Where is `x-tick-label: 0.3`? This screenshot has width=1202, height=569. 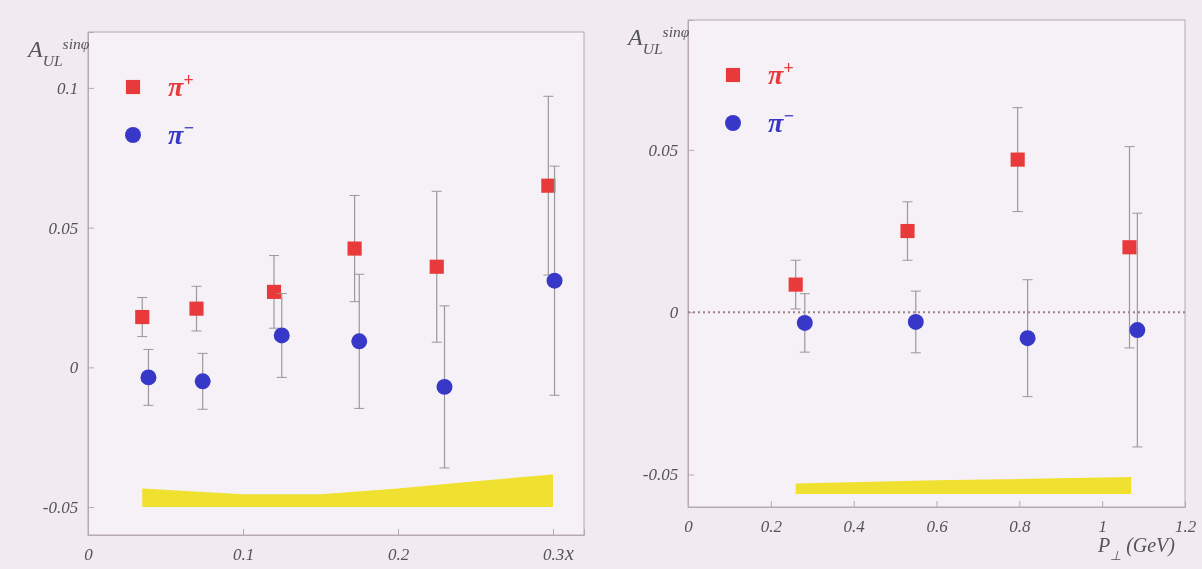 x-tick-label: 0.3 is located at coordinates (553, 555).